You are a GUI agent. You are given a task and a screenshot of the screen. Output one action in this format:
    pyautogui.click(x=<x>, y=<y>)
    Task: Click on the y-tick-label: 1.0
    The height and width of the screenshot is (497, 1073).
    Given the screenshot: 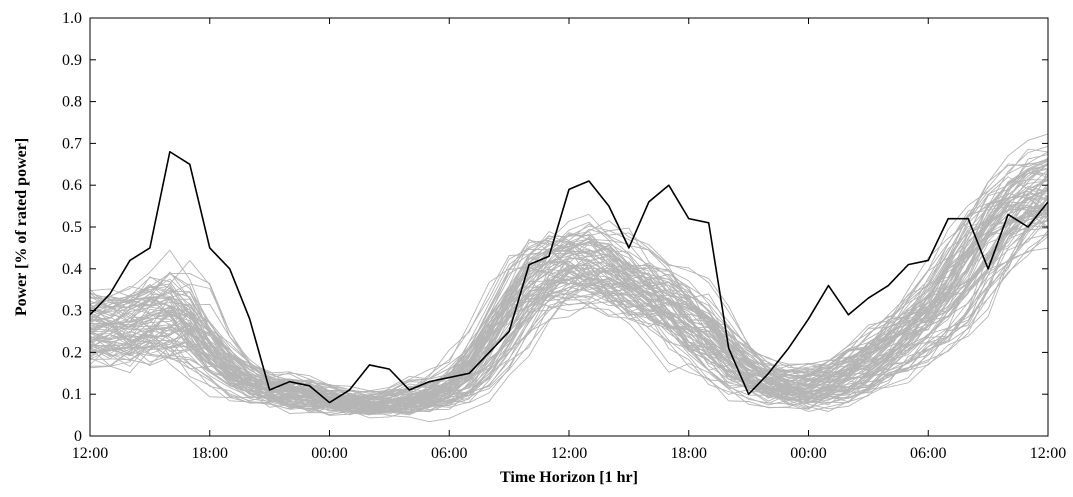 What is the action you would take?
    pyautogui.click(x=72, y=18)
    